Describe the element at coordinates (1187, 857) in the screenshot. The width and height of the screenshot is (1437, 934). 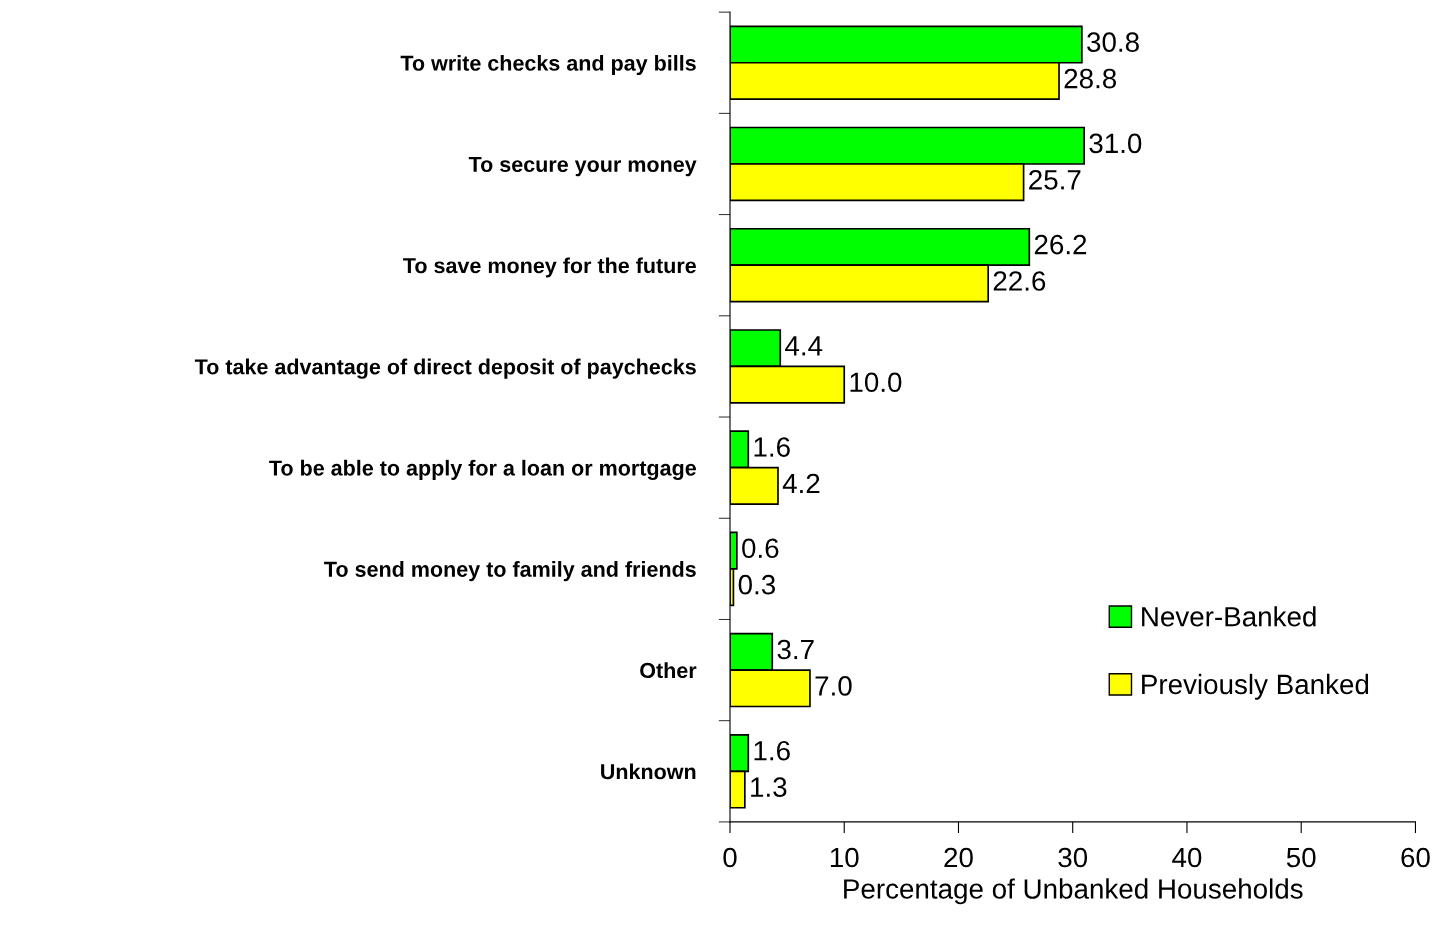
I see `x-tick-label: 40` at that location.